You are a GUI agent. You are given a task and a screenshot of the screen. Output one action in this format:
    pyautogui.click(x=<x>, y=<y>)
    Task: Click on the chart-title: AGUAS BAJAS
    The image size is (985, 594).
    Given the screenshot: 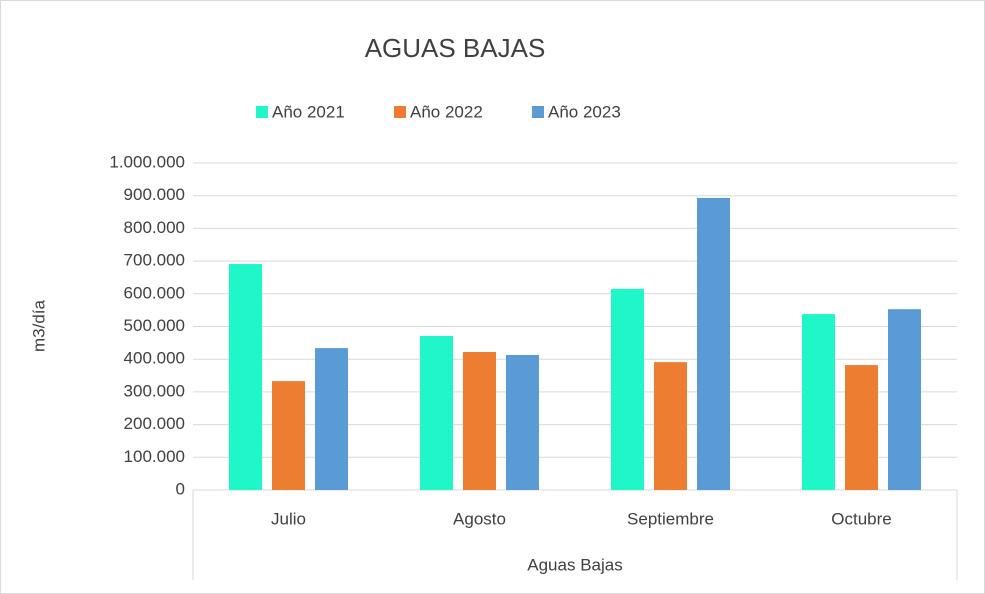 What is the action you would take?
    pyautogui.click(x=455, y=48)
    